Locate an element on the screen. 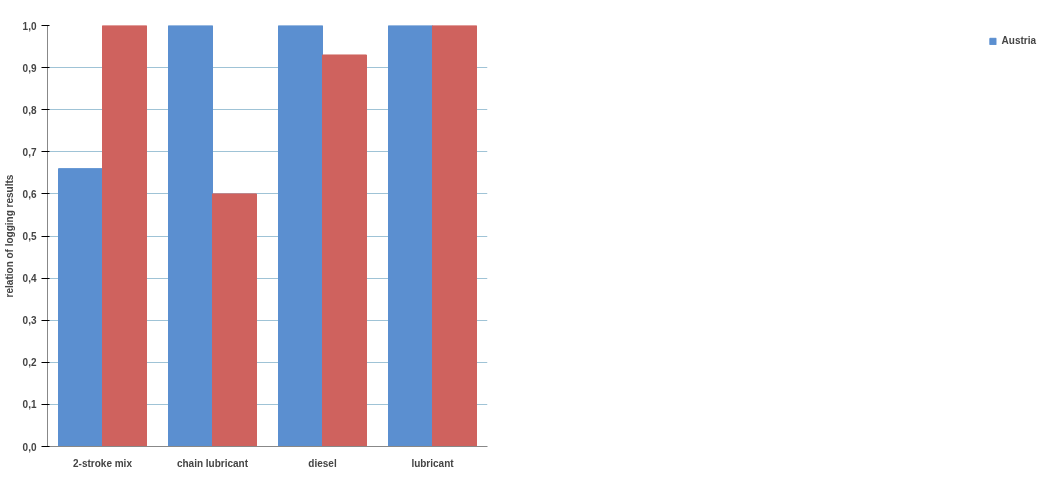 The width and height of the screenshot is (1046, 486). y-tick-label: 0,8 is located at coordinates (29, 110).